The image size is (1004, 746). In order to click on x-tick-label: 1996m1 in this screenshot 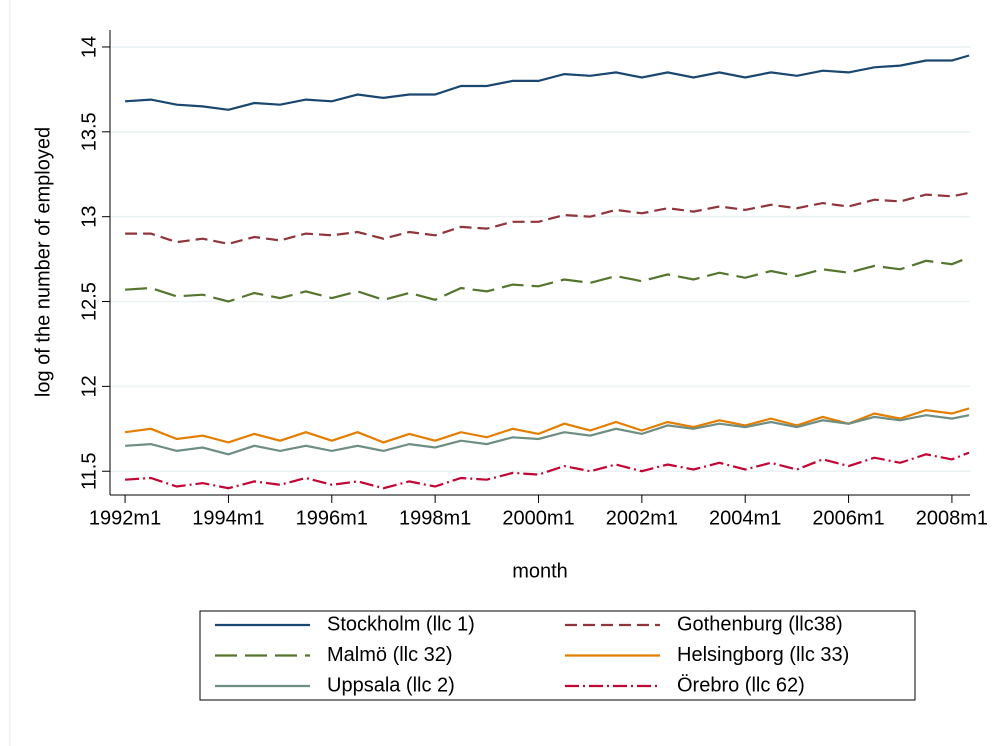, I will do `click(332, 518)`.